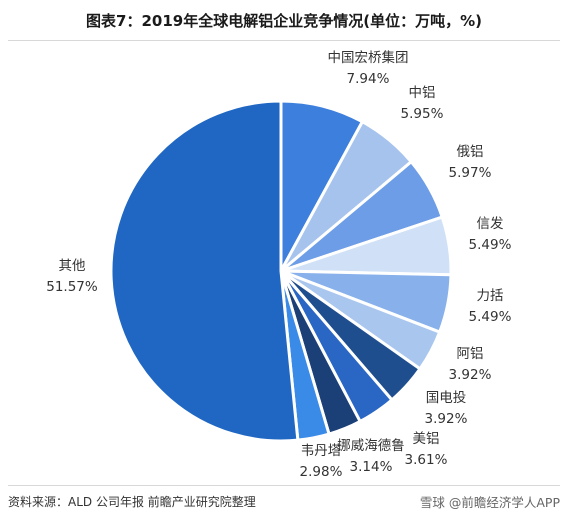 The width and height of the screenshot is (568, 523). Describe the element at coordinates (470, 152) in the screenshot. I see `slice-name-label: 俄铝` at that location.